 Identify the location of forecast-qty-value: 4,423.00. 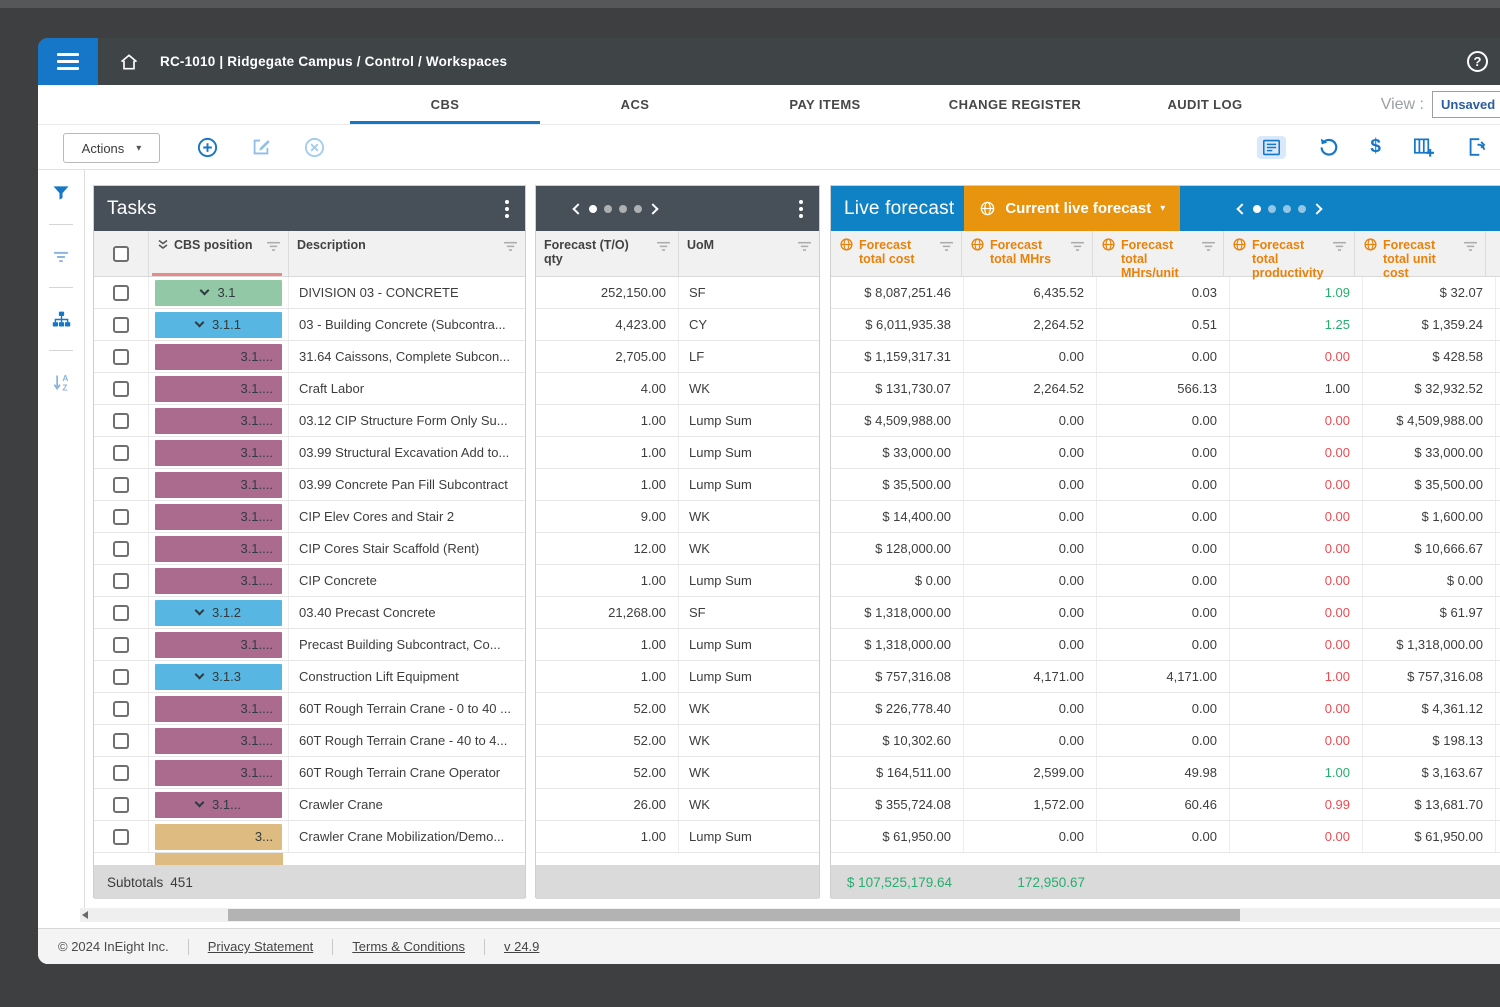
(607, 324).